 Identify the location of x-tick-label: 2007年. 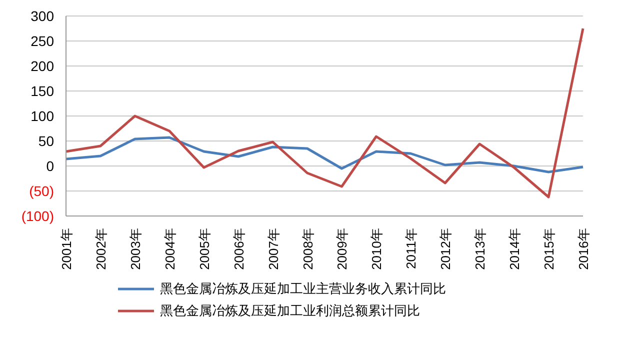
(273, 249).